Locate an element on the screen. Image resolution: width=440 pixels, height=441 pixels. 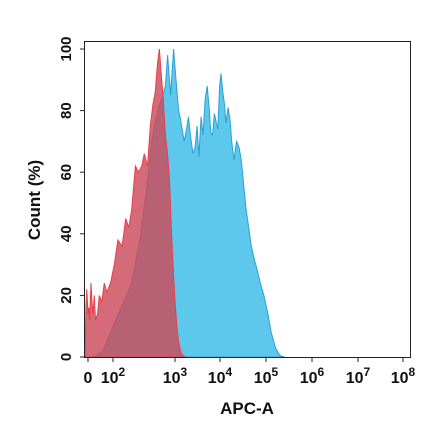
x-tick-label: 10⁸ is located at coordinates (403, 376).